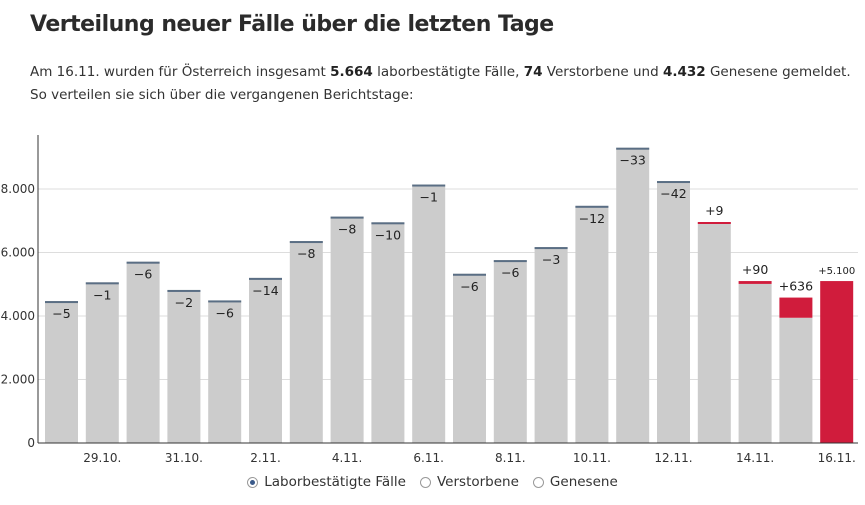 The width and height of the screenshot is (865, 505). I want to click on recovered-value: 4.432, so click(684, 72).